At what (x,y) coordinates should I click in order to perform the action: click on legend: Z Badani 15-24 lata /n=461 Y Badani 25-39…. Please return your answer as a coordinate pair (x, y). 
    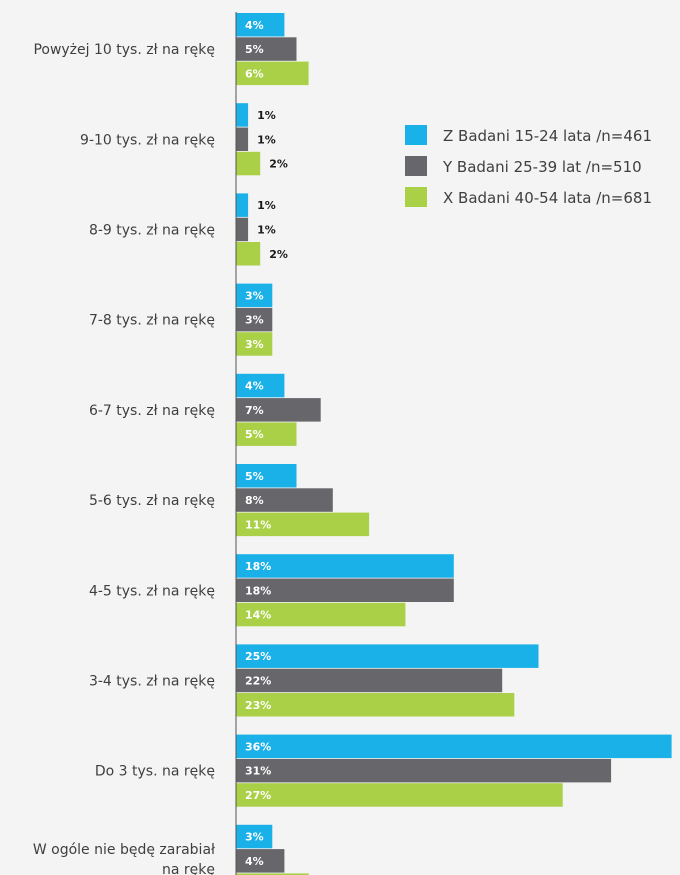
    Looking at the image, I should click on (528, 166).